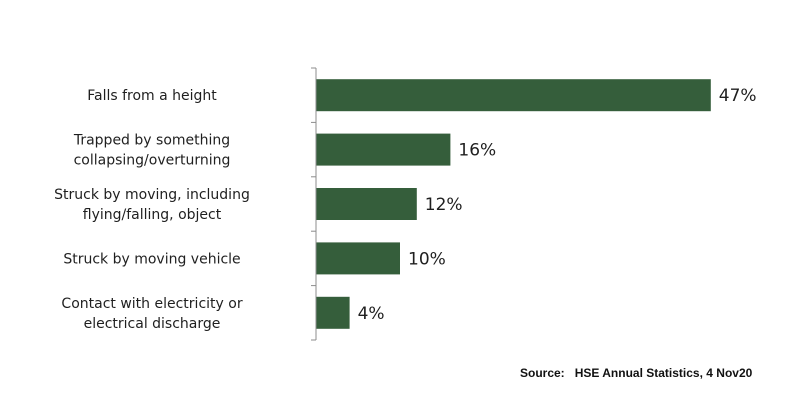 The image size is (800, 400). What do you see at coordinates (663, 373) in the screenshot?
I see `source-text: HSE Annual Statistics, 4 Nov20` at bounding box center [663, 373].